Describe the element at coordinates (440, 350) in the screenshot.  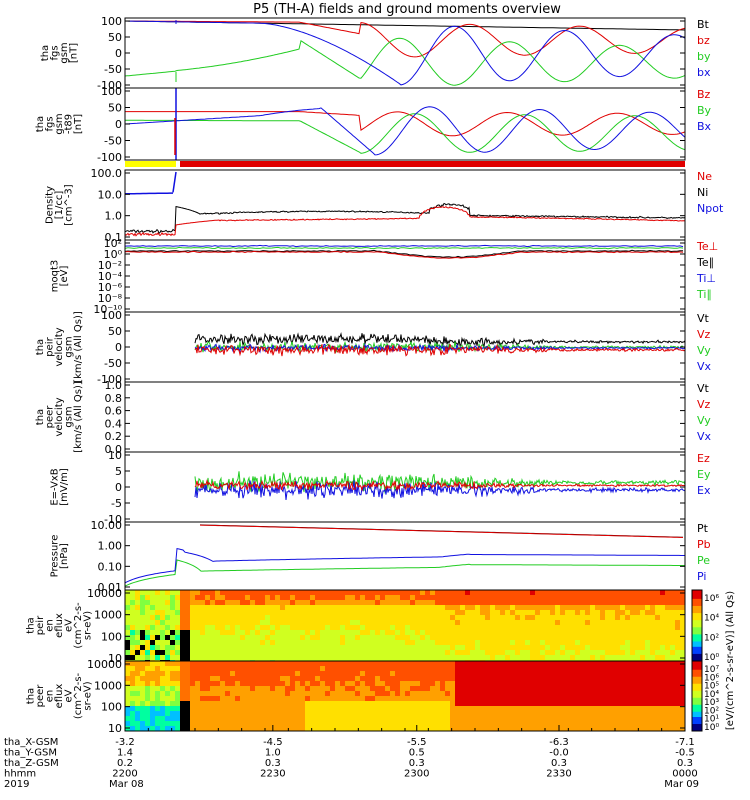
I see `vz-series-line` at that location.